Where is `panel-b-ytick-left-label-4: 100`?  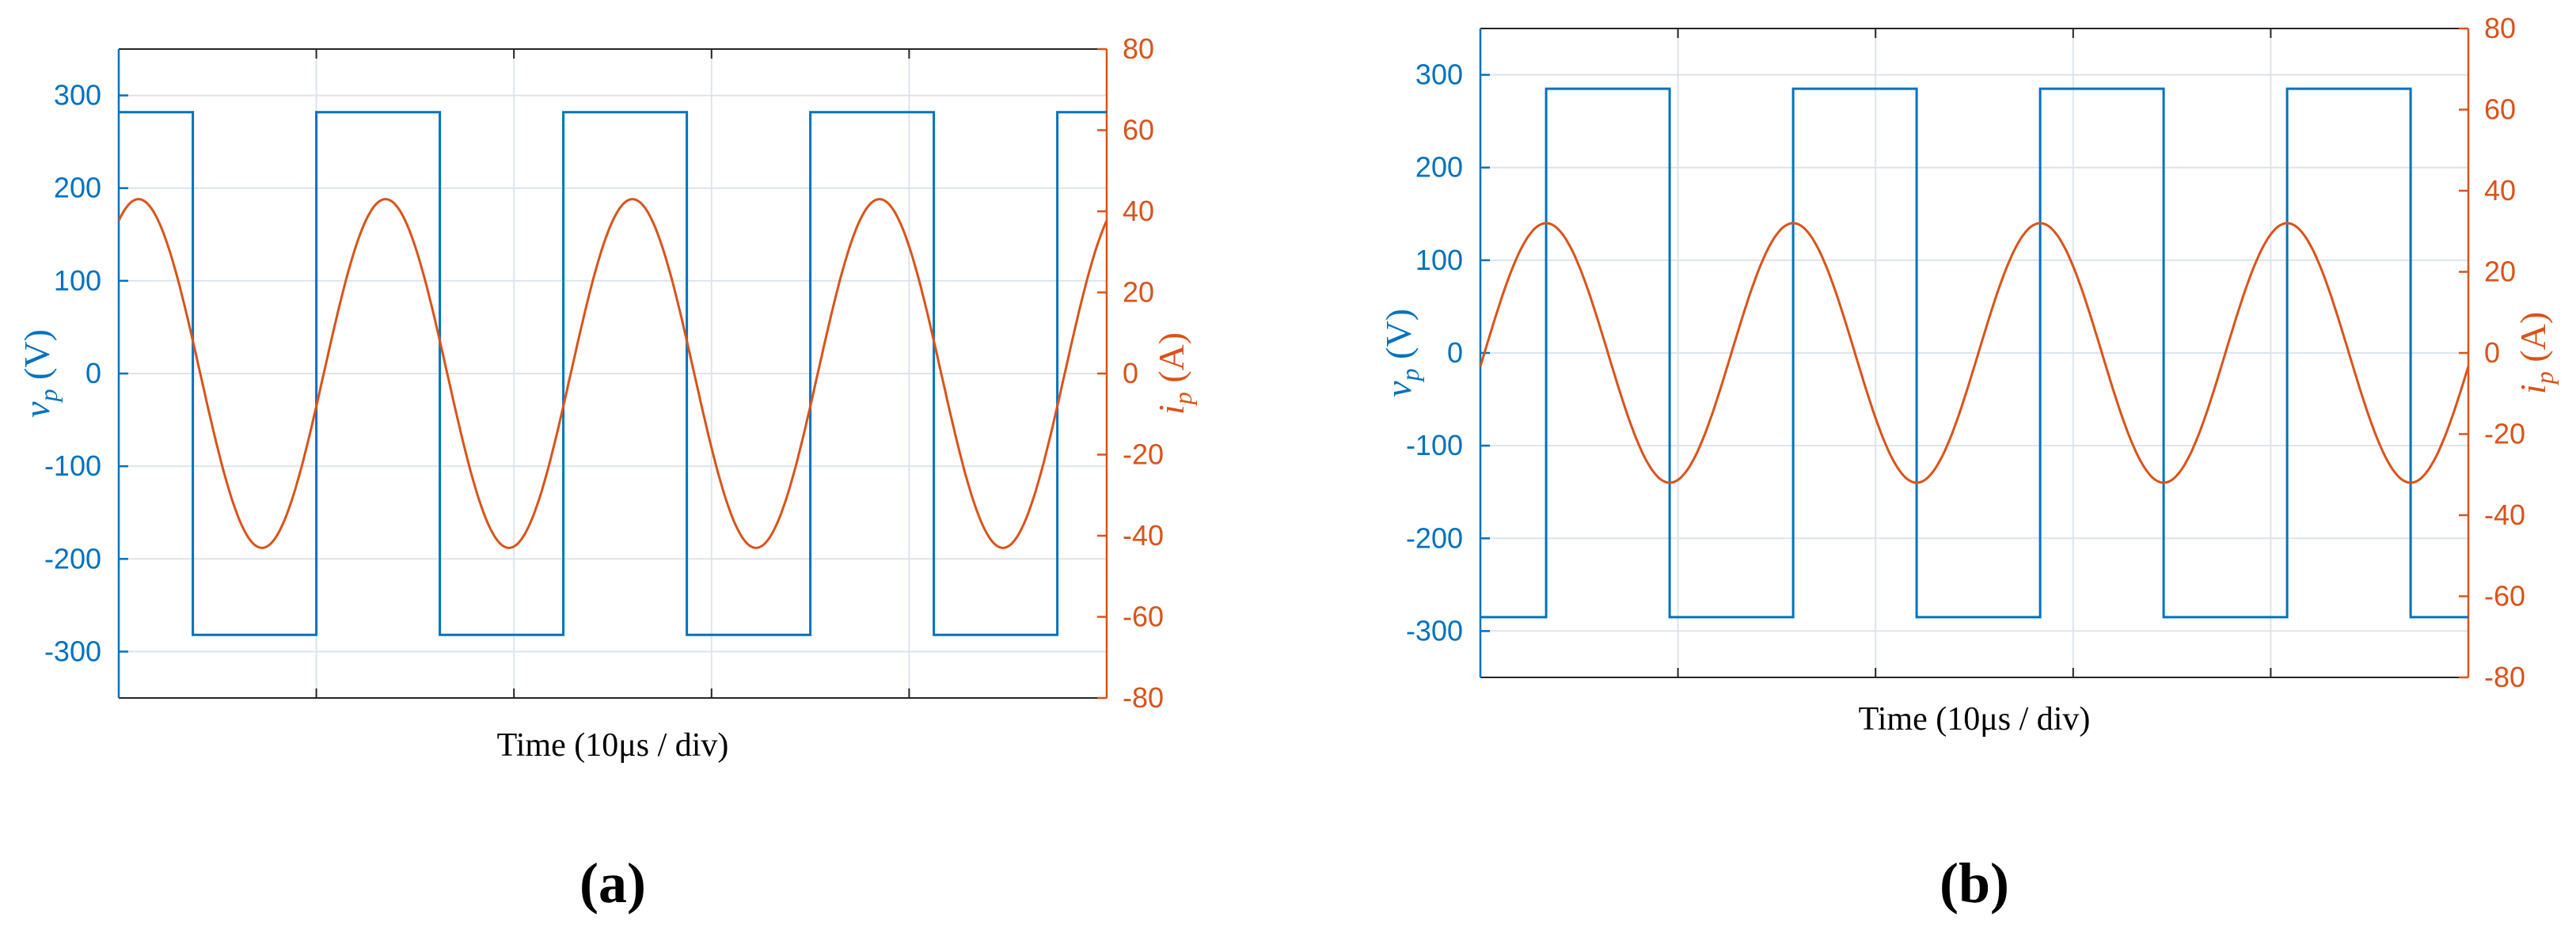
panel-b-ytick-left-label-4: 100 is located at coordinates (1439, 260).